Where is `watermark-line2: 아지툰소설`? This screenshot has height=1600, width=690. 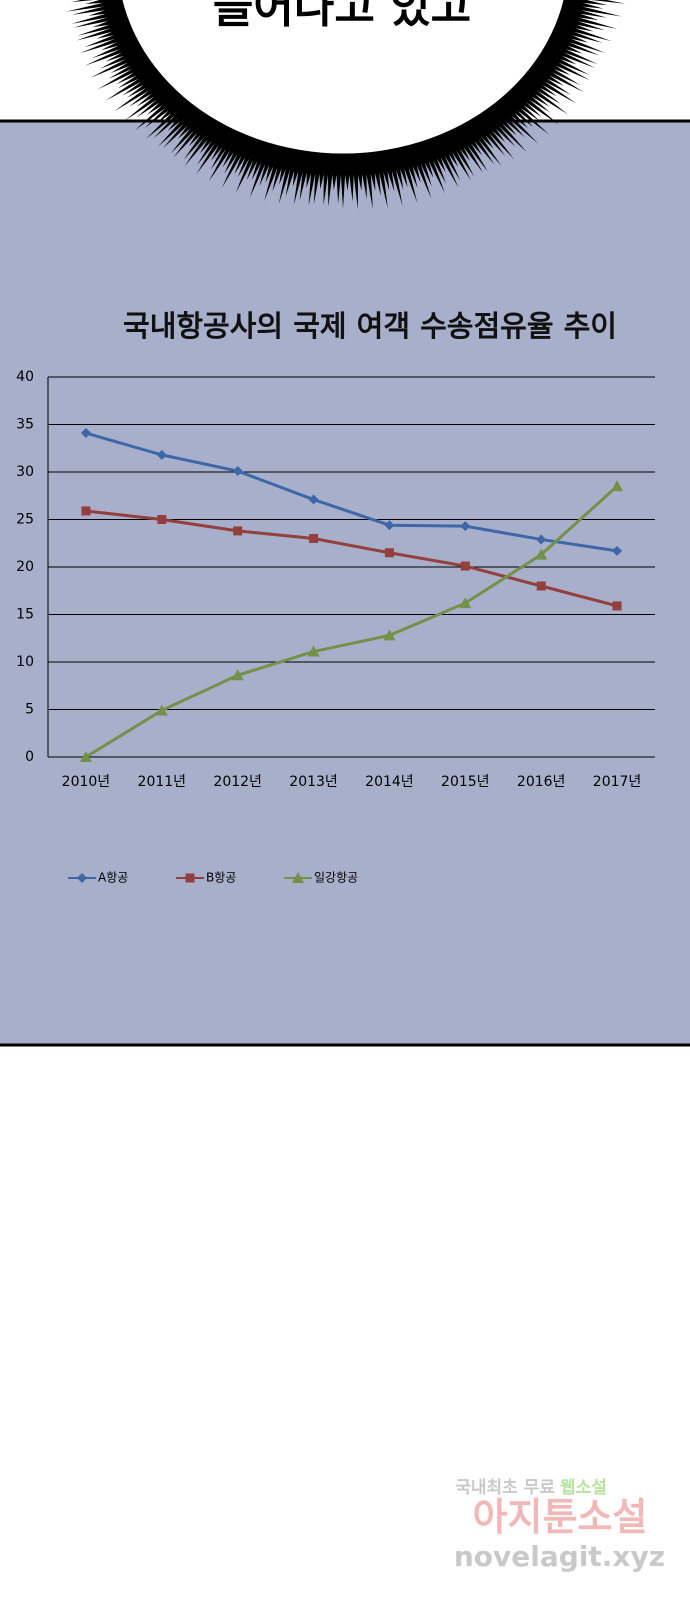
watermark-line2: 아지툰소설 is located at coordinates (560, 1517).